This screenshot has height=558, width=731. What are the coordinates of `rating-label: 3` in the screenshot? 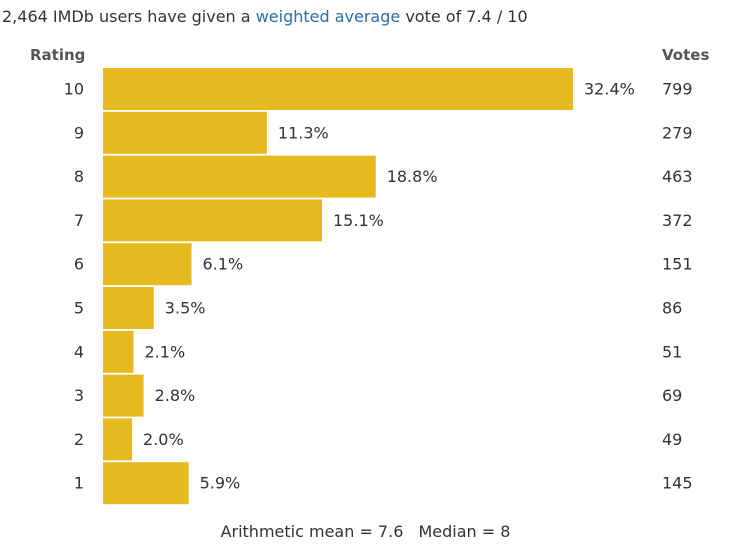 It's located at (79, 395).